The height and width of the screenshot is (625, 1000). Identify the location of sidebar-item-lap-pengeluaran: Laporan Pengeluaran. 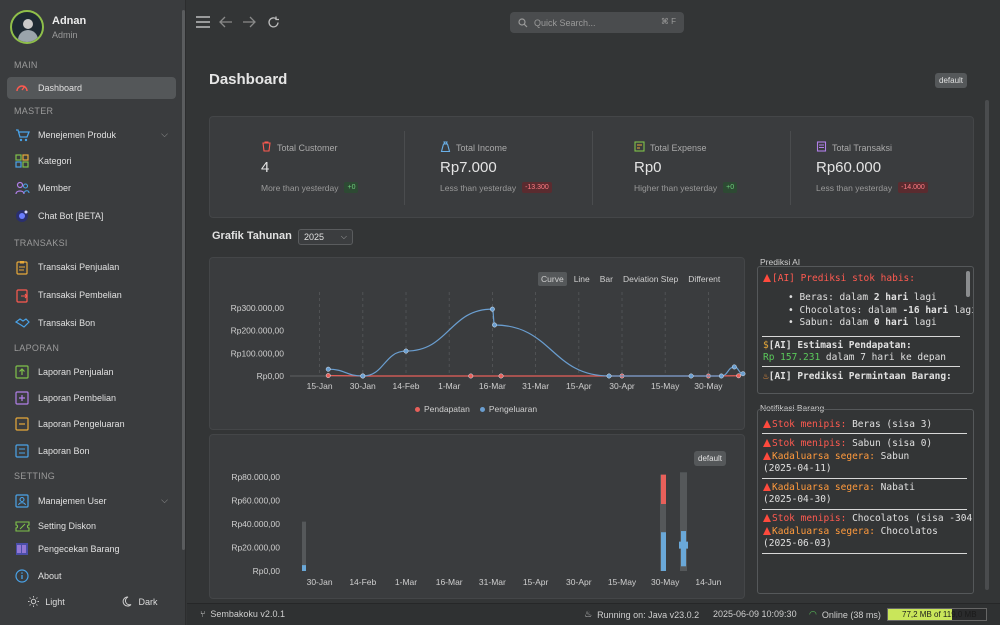
(91, 424).